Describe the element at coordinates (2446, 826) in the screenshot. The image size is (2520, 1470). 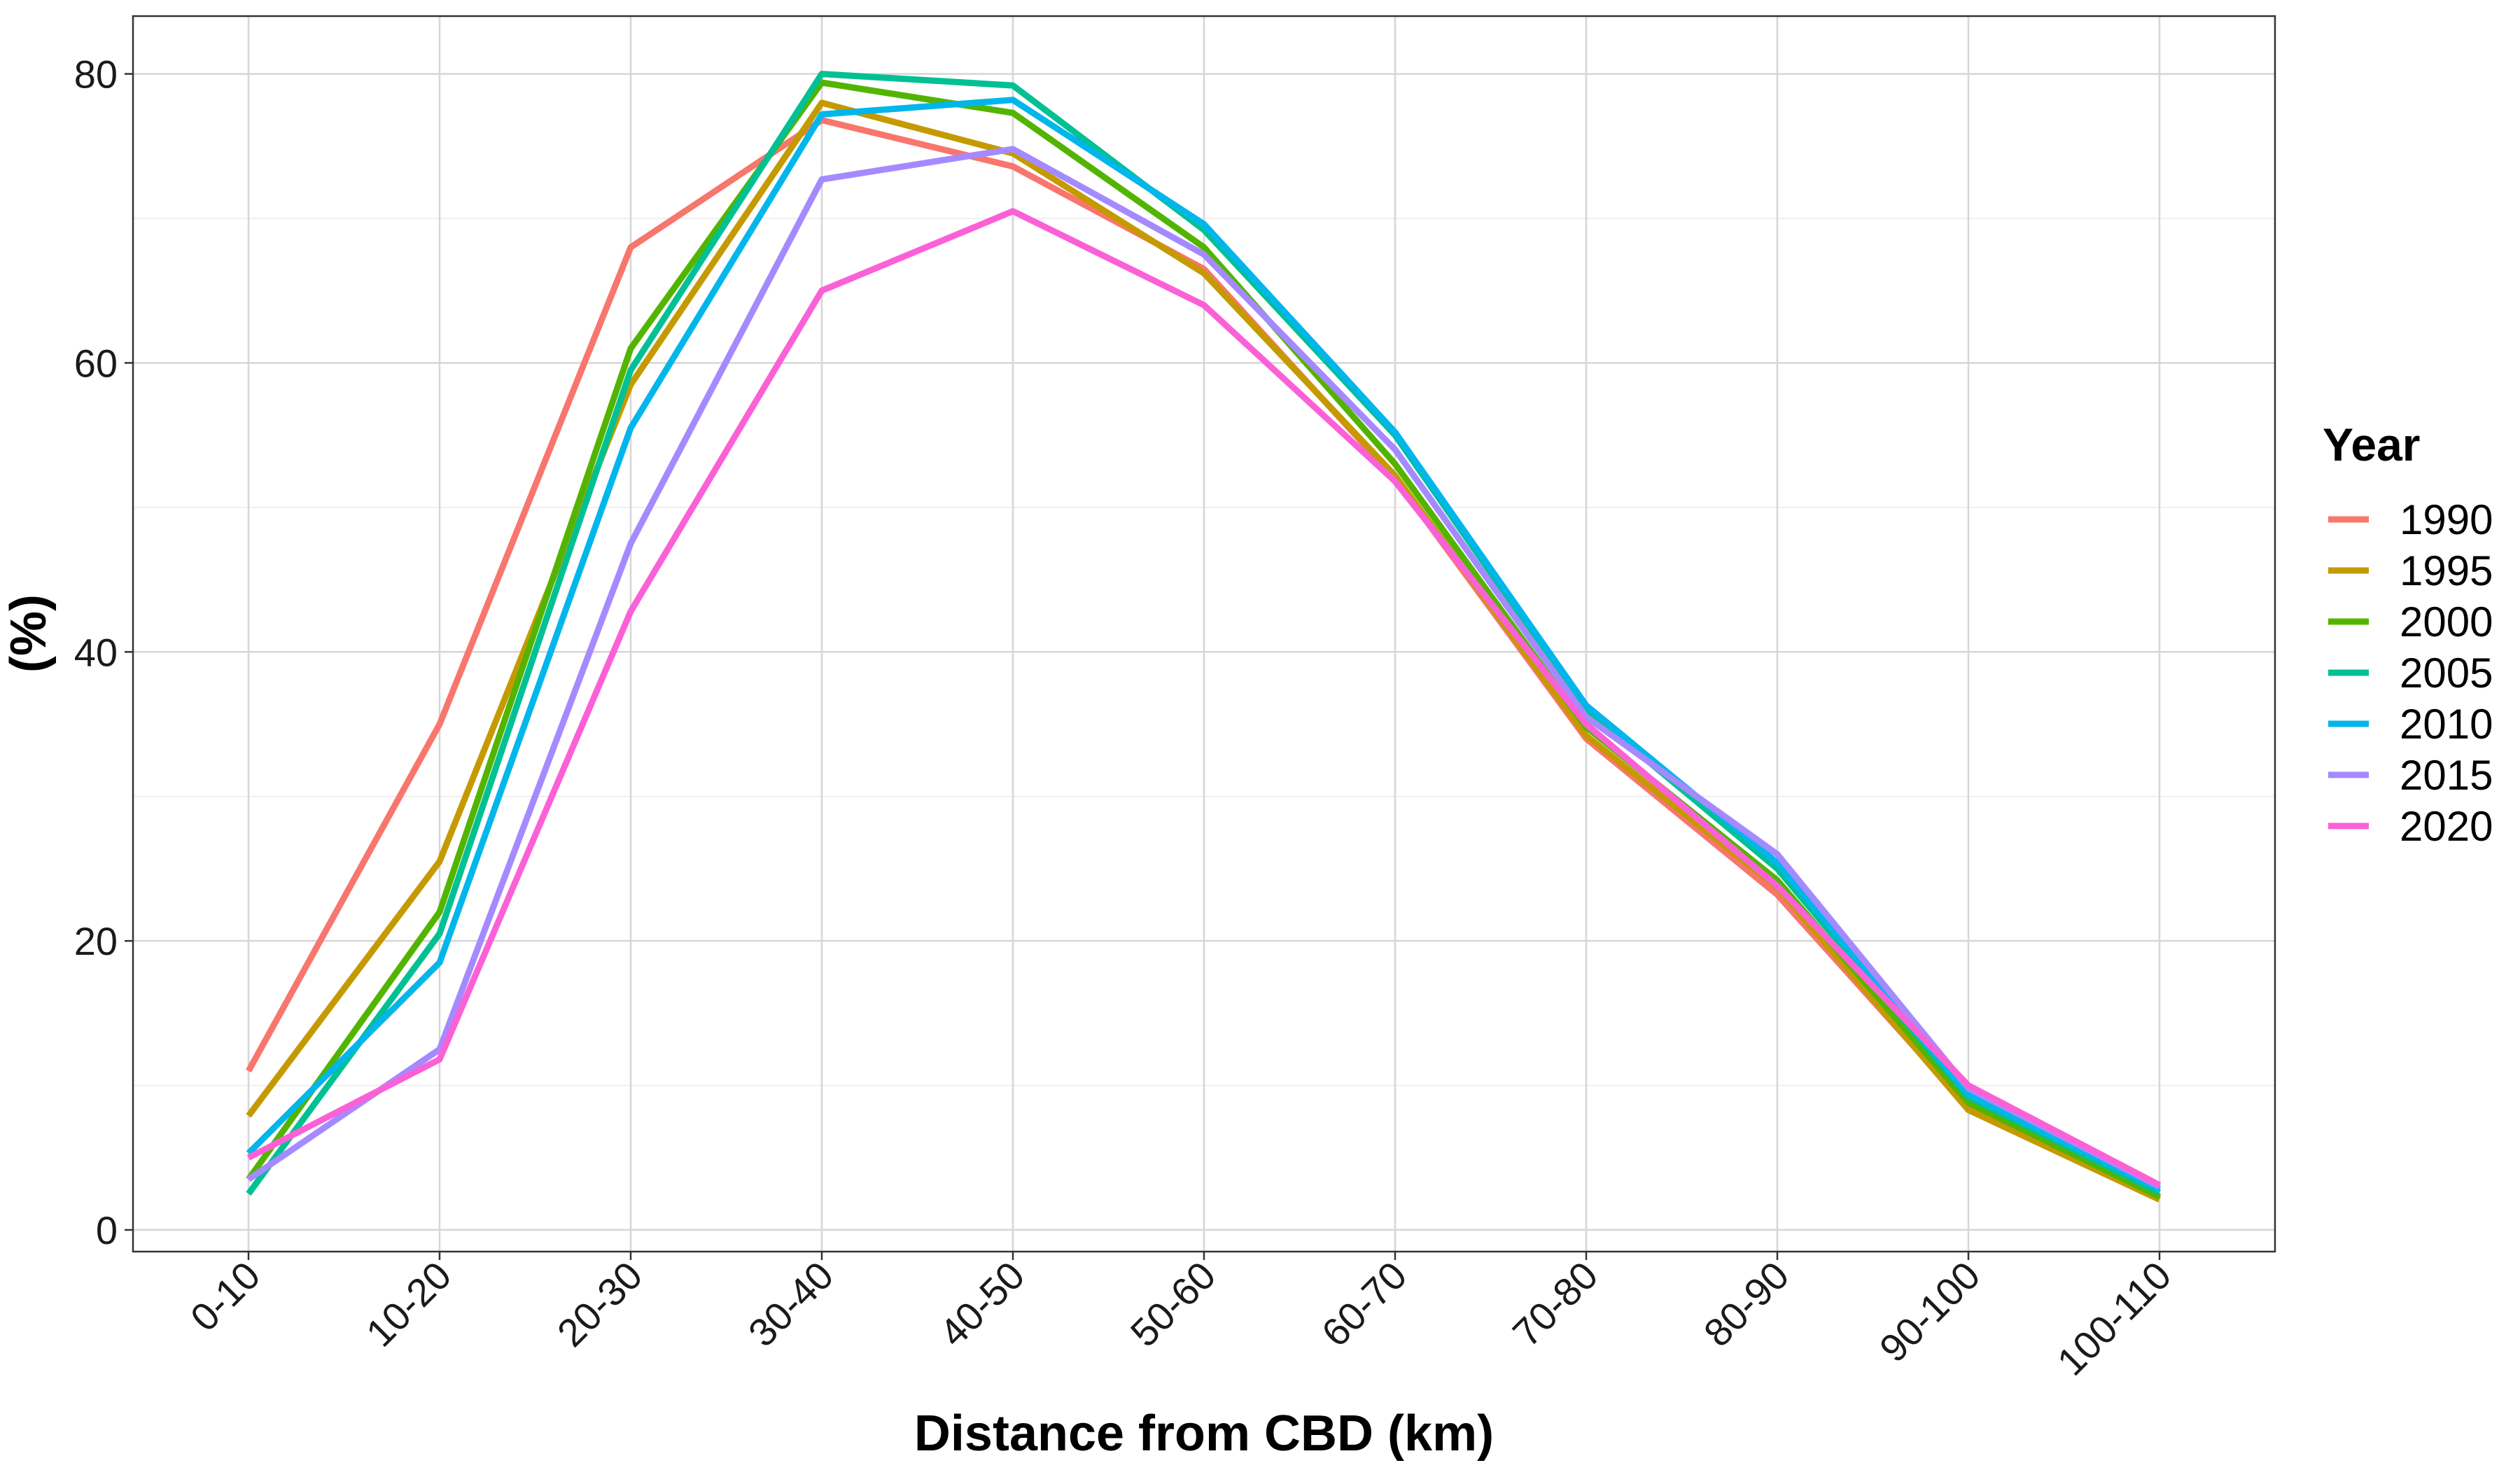
I see `legend-label: 2020` at that location.